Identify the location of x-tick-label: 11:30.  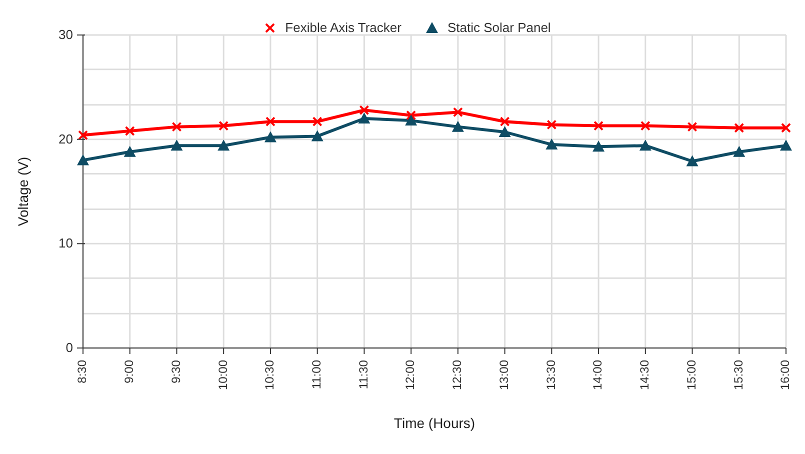
(363, 375).